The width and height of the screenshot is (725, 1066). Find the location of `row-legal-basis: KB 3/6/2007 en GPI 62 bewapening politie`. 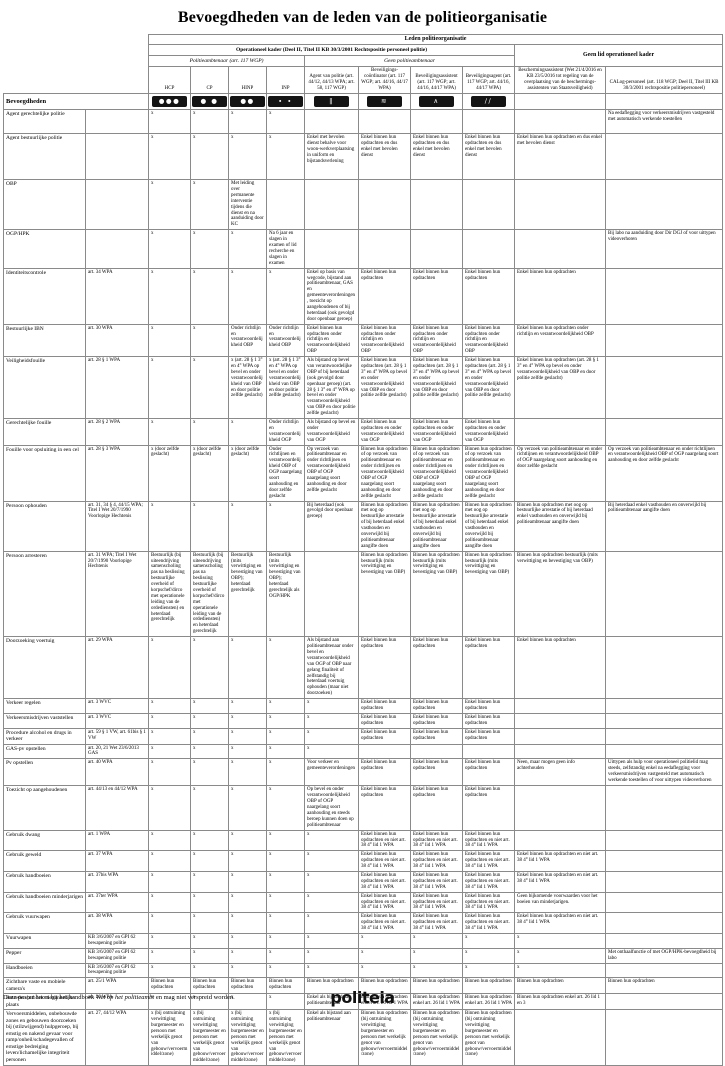

row-legal-basis: KB 3/6/2007 en GPI 62 bewapening politie is located at coordinates (117, 955).